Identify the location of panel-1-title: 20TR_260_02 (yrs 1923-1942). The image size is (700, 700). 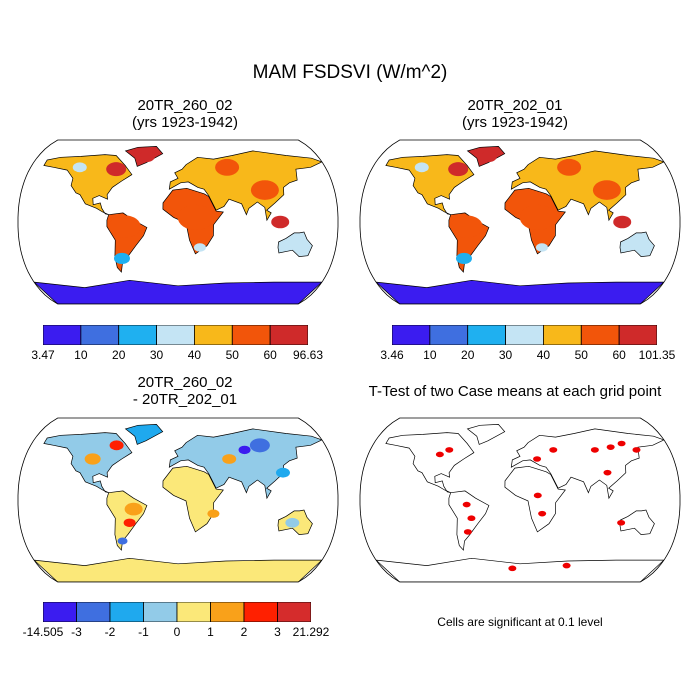
(185, 114).